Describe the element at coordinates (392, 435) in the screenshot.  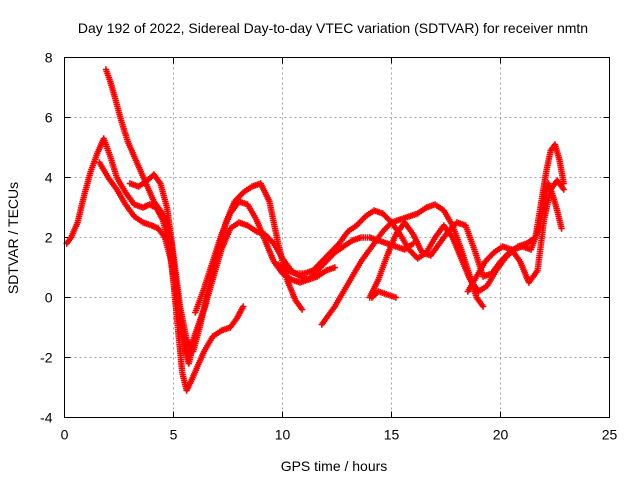
I see `x-tick-label: 15` at that location.